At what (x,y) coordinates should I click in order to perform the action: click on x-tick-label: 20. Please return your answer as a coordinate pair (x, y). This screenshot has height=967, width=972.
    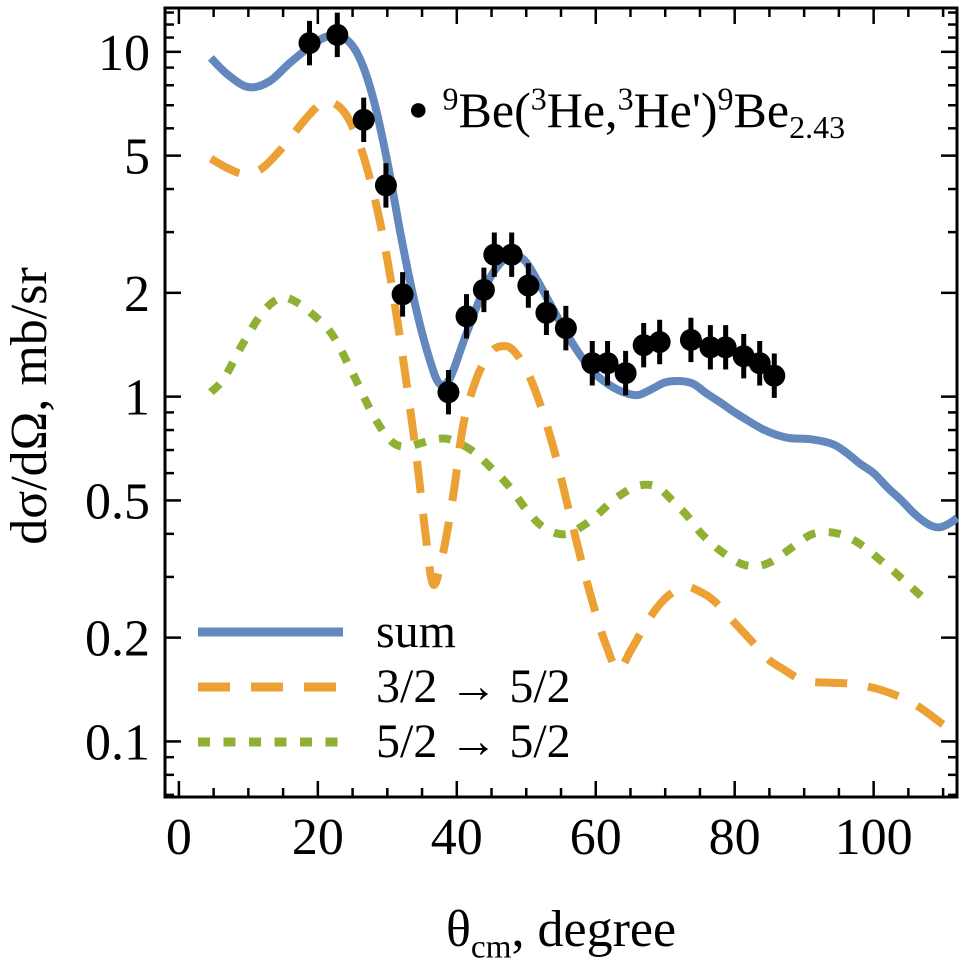
    Looking at the image, I should click on (318, 837).